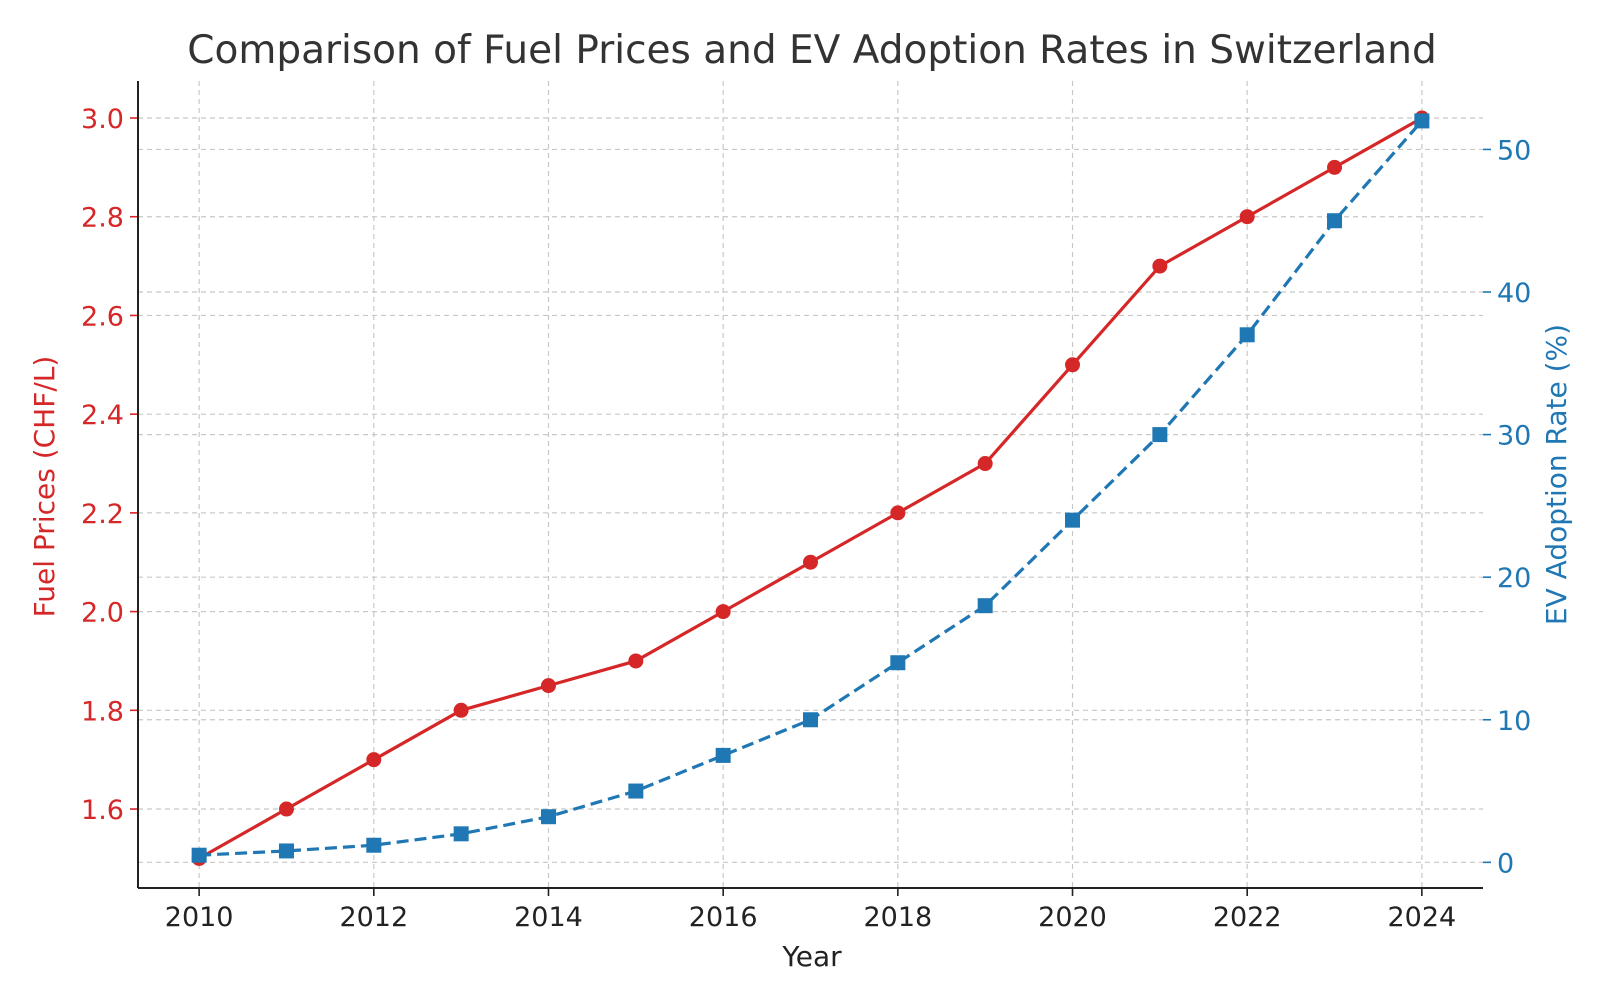  I want to click on x-tick-label: 2018, so click(897, 917).